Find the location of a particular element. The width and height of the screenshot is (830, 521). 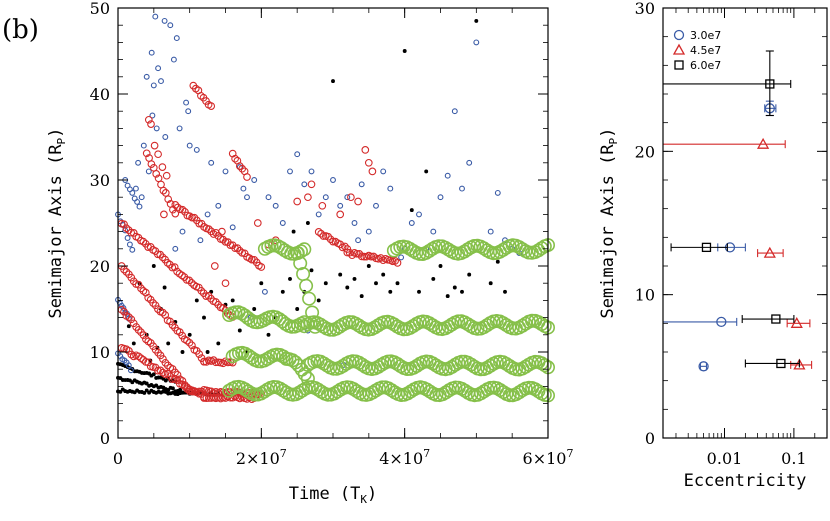

legend-label-0: 3.0e7 is located at coordinates (705, 35).